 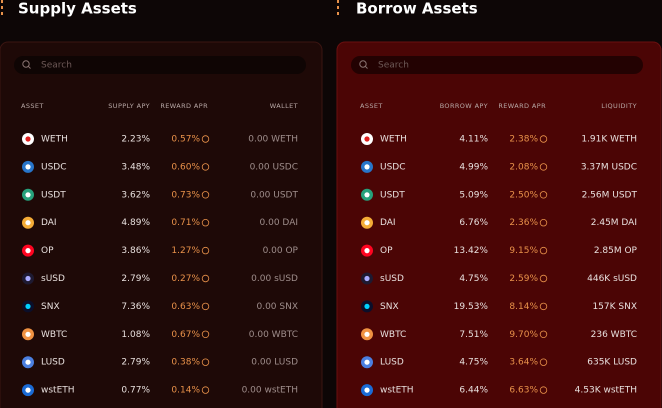 I want to click on amount: 635K LUSD, so click(x=612, y=363).